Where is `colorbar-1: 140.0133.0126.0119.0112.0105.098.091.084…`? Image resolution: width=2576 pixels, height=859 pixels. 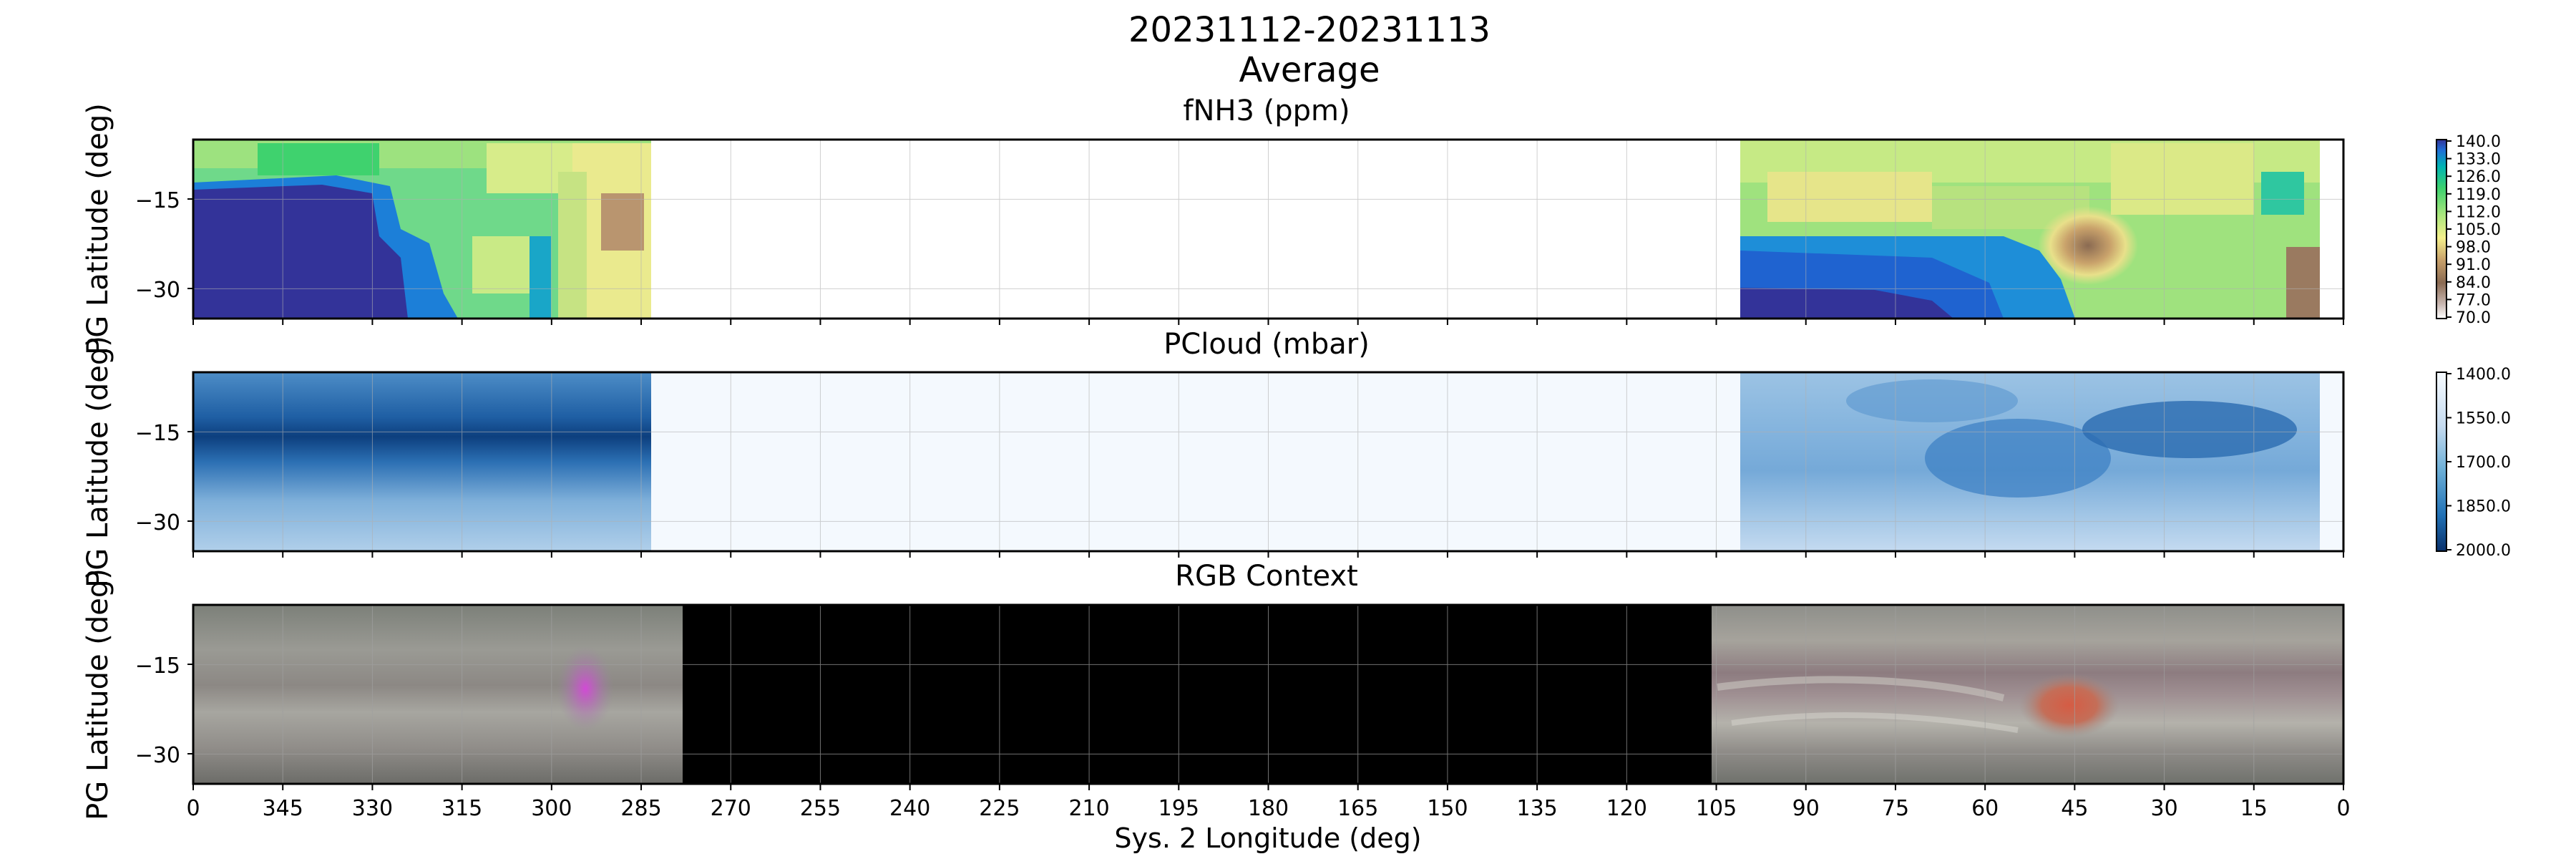
colorbar-1: 140.0133.0126.0119.0112.0105.098.091.084… is located at coordinates (2468, 230).